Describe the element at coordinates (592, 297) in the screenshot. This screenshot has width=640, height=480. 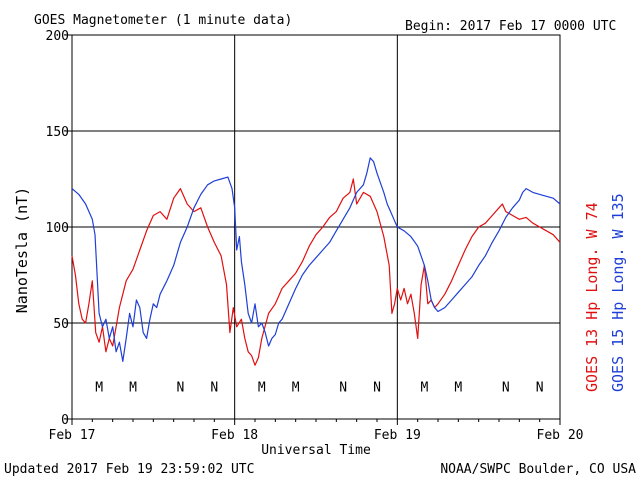
I see `legend-goes13: GOES 13 Hp Long. W 74` at that location.